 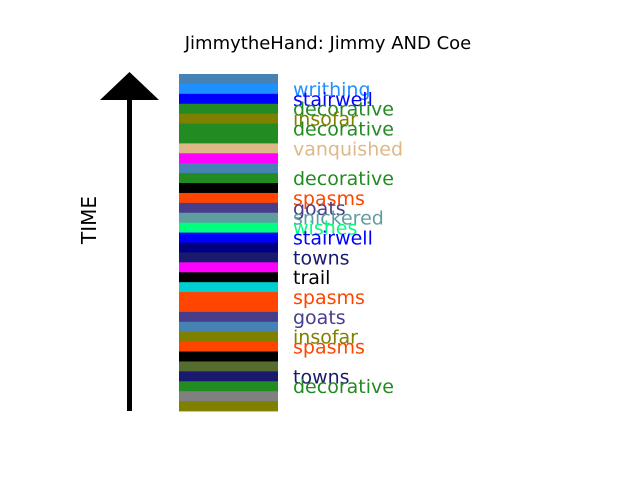 I want to click on time-arrow-shaft, so click(x=129, y=254).